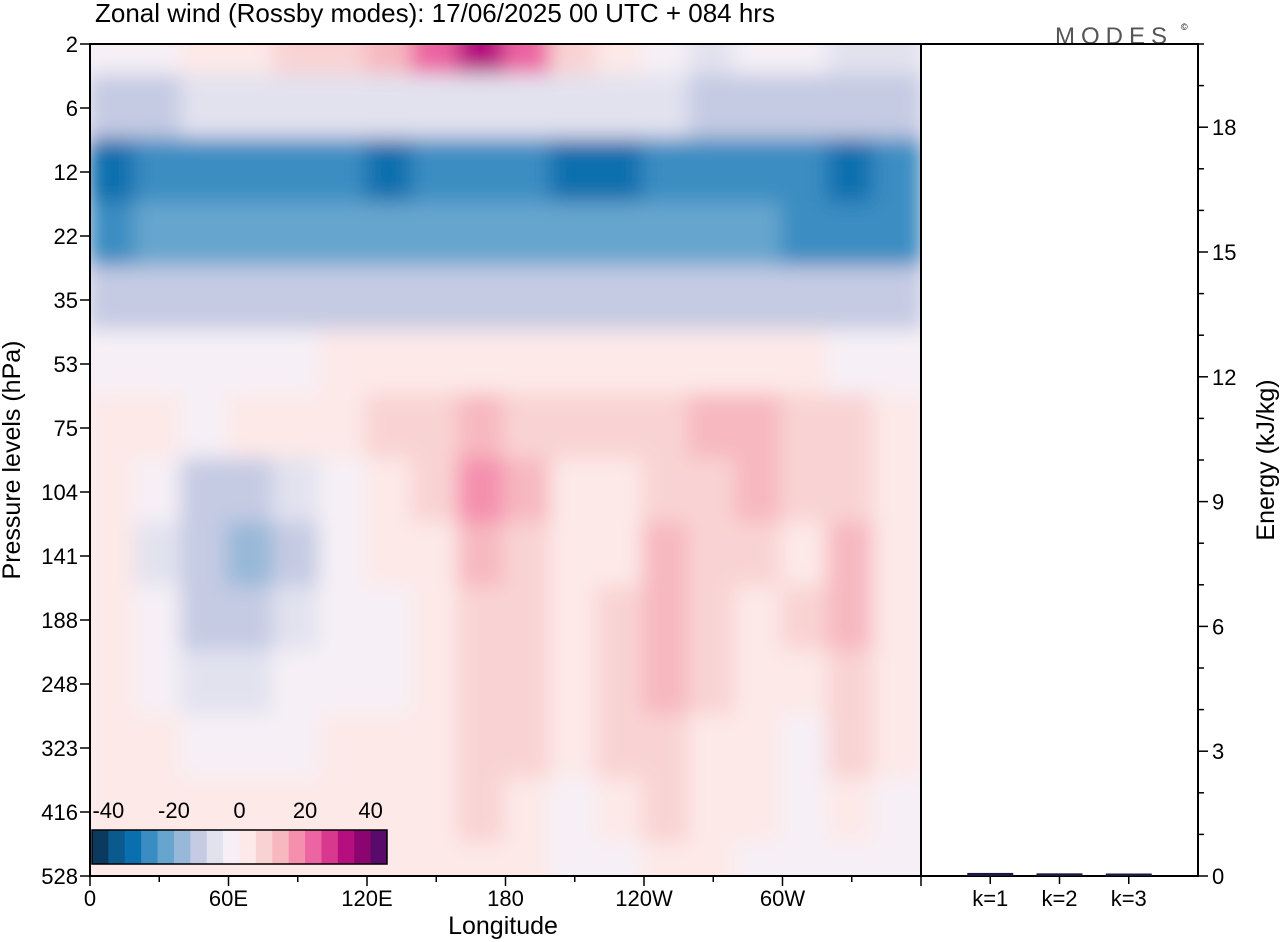 The height and width of the screenshot is (942, 1280). What do you see at coordinates (503, 926) in the screenshot?
I see `x-axis-label: Longitude` at bounding box center [503, 926].